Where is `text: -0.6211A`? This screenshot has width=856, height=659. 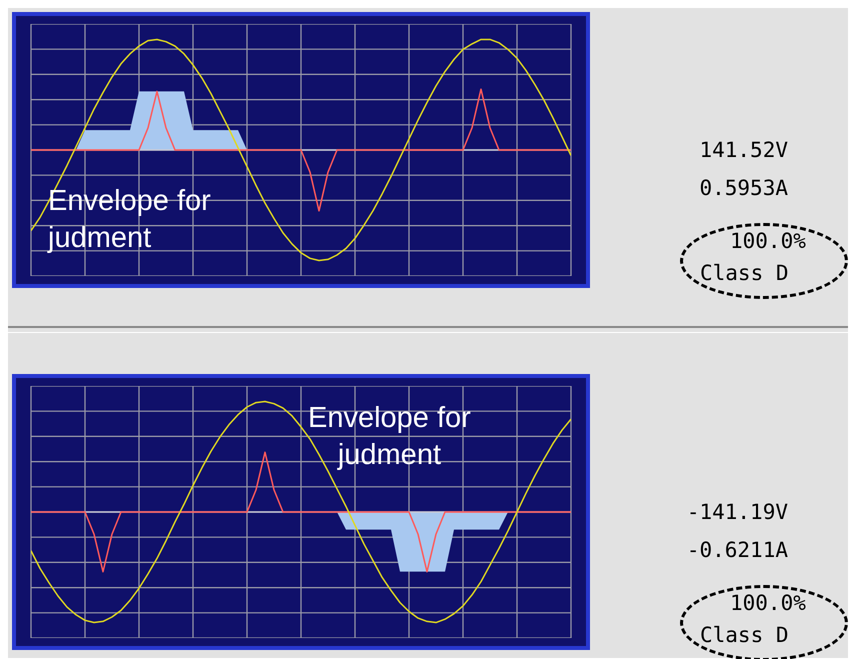 text: -0.6211A is located at coordinates (737, 551).